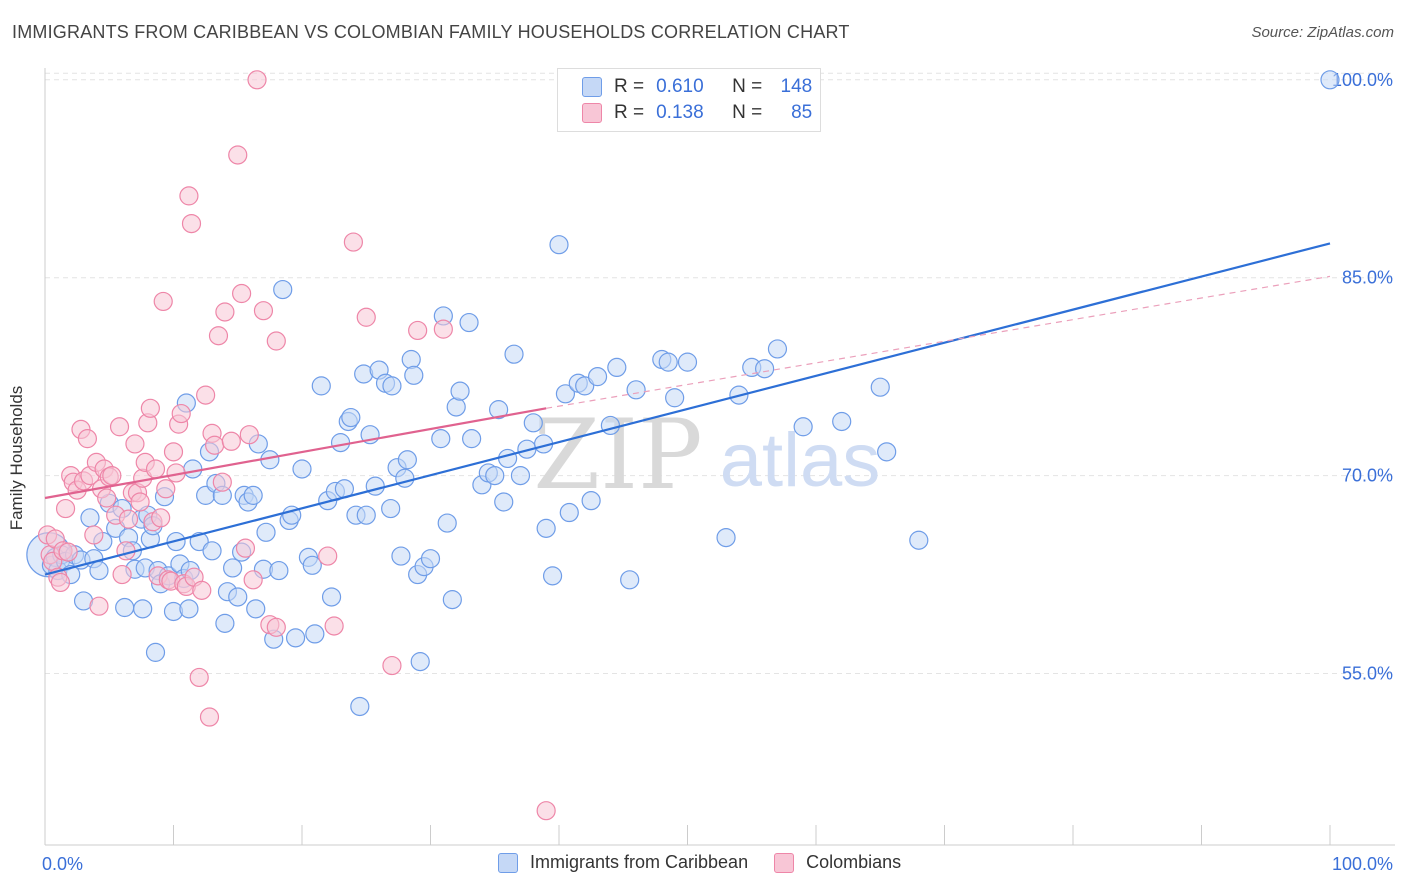 The image size is (1406, 892). What do you see at coordinates (629, 86) in the screenshot?
I see `legend-r-label: R =` at bounding box center [629, 86].